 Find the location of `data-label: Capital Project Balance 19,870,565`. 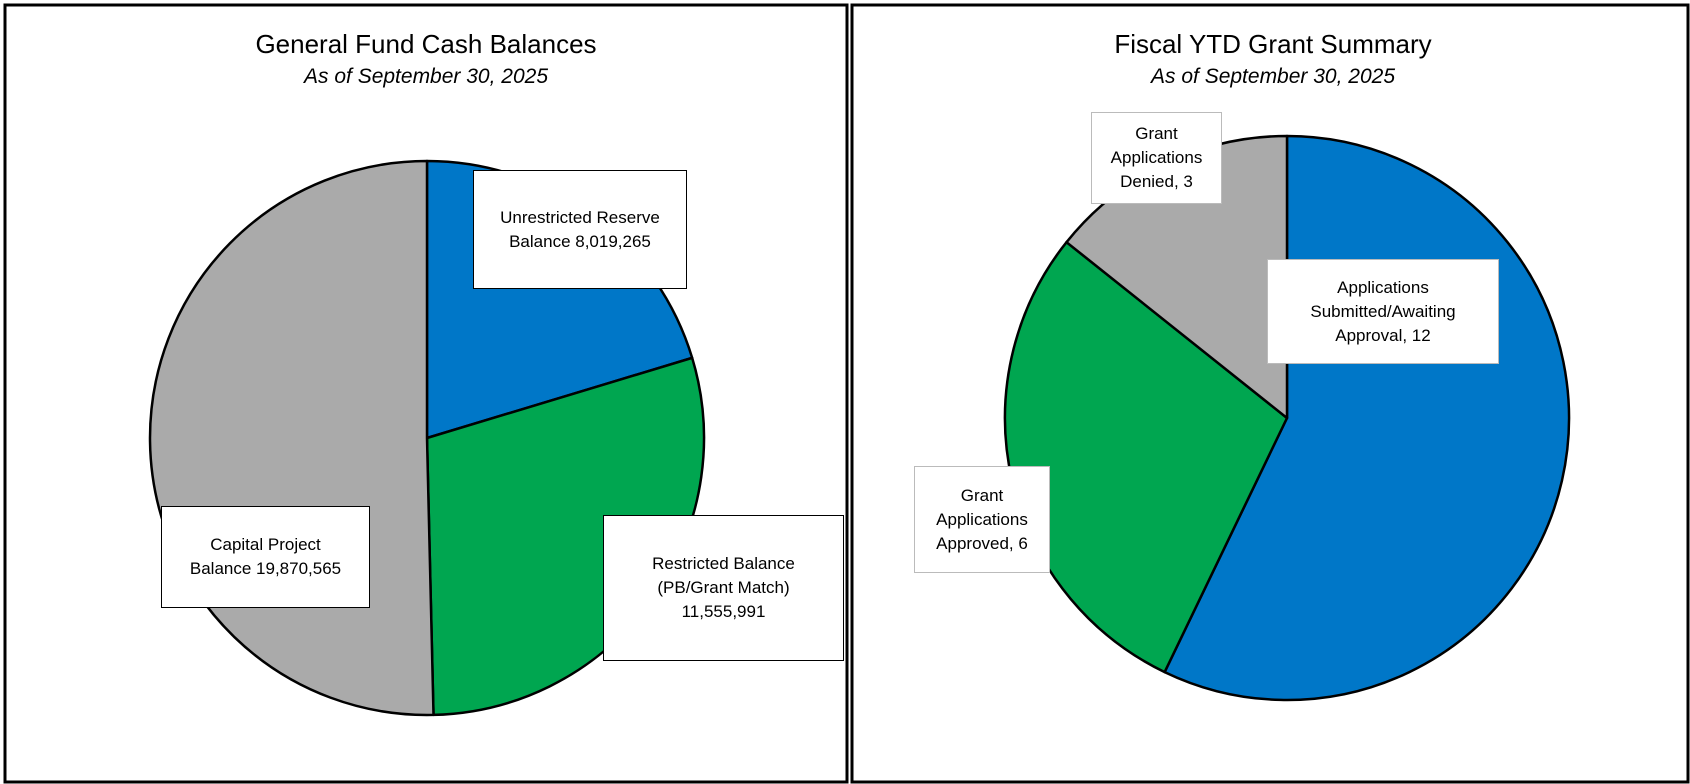

data-label: Capital Project Balance 19,870,565 is located at coordinates (265, 557).